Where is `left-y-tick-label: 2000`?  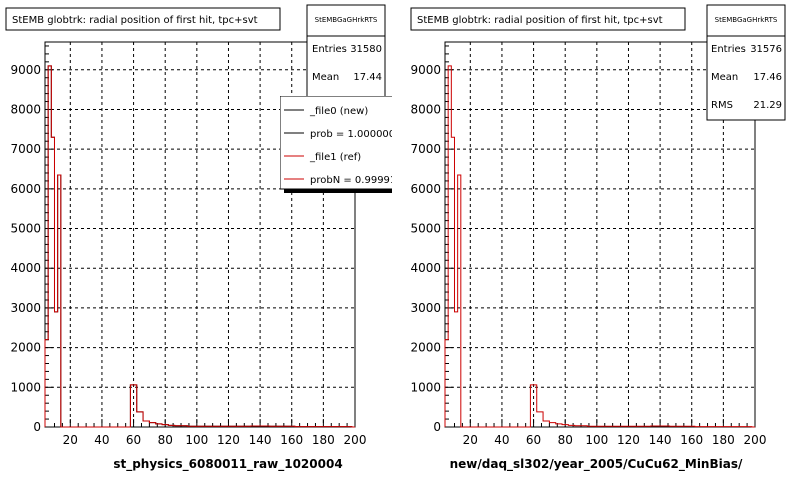
left-y-tick-label: 2000 is located at coordinates (25, 348).